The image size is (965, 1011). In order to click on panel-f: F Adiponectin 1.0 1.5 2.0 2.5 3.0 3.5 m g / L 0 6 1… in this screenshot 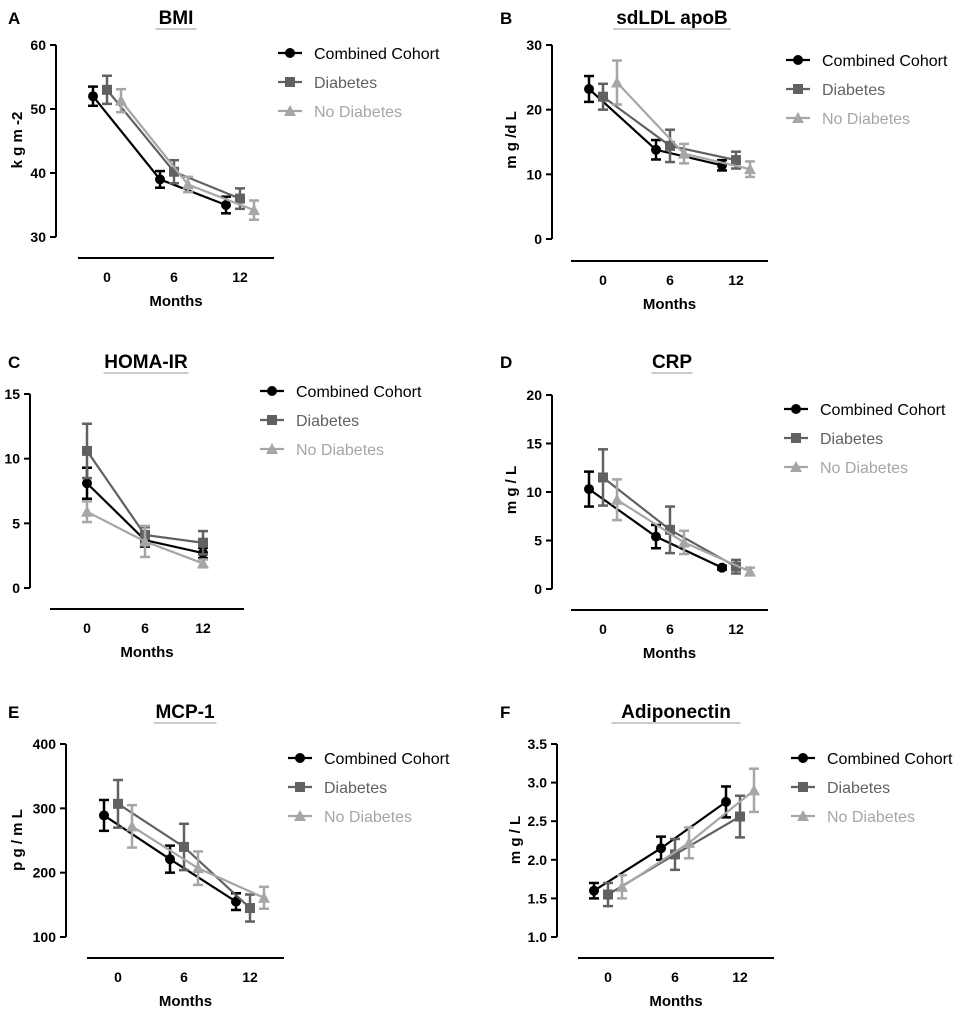, I will do `click(726, 856)`.